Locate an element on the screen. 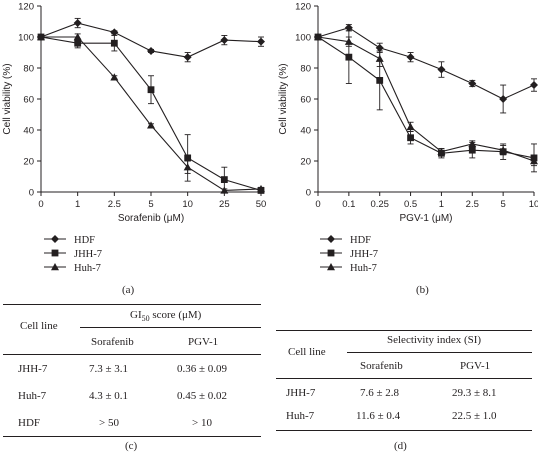  table-c-panel-label: (c) is located at coordinates (131, 446).